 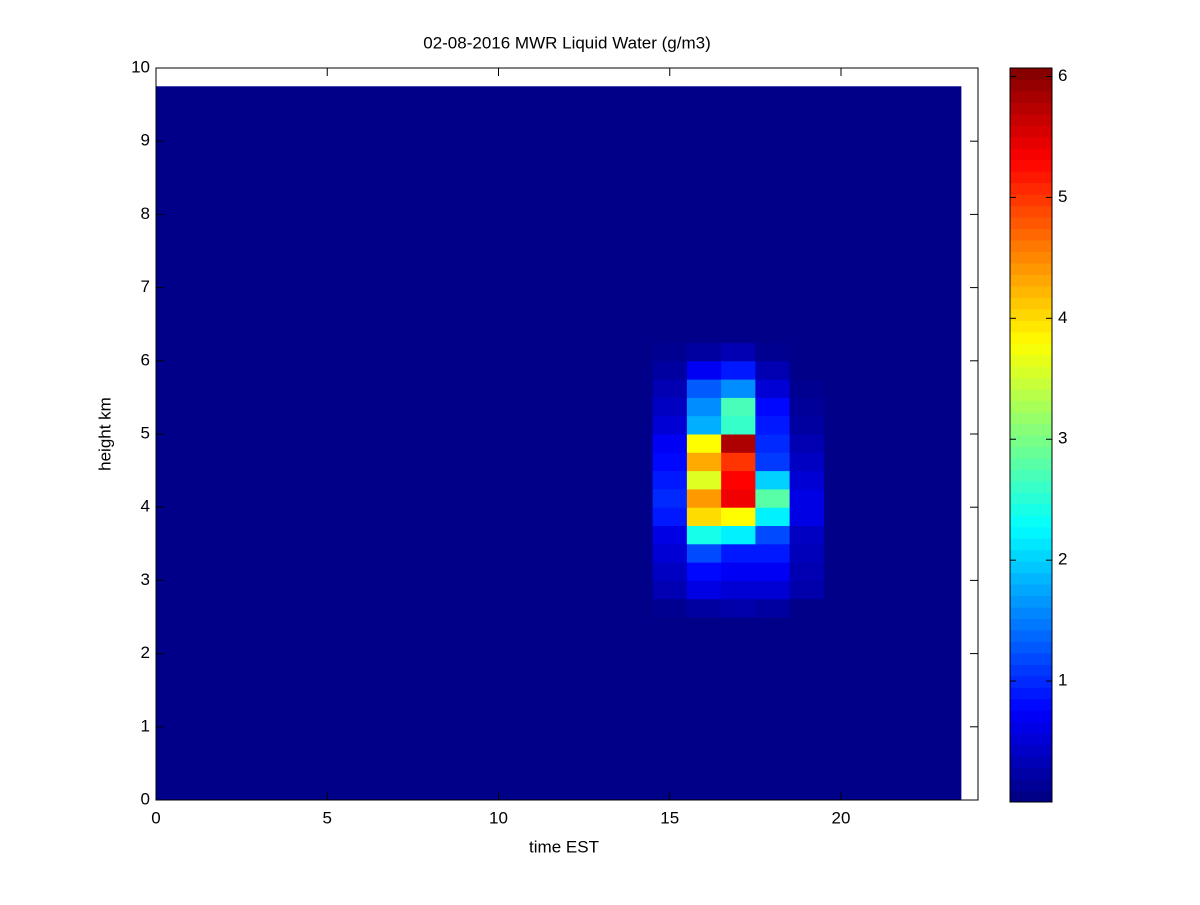 What do you see at coordinates (145, 140) in the screenshot?
I see `y-tick-label: 9` at bounding box center [145, 140].